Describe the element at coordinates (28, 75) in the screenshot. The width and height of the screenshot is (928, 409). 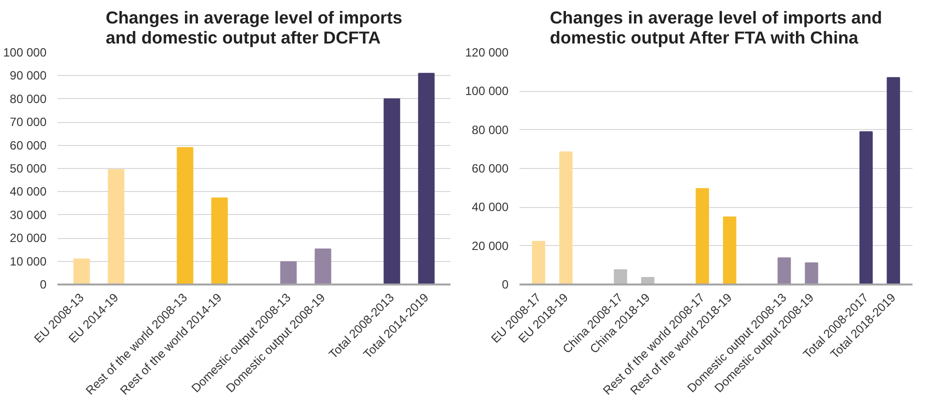
I see `y-tick-label: 90 000` at that location.